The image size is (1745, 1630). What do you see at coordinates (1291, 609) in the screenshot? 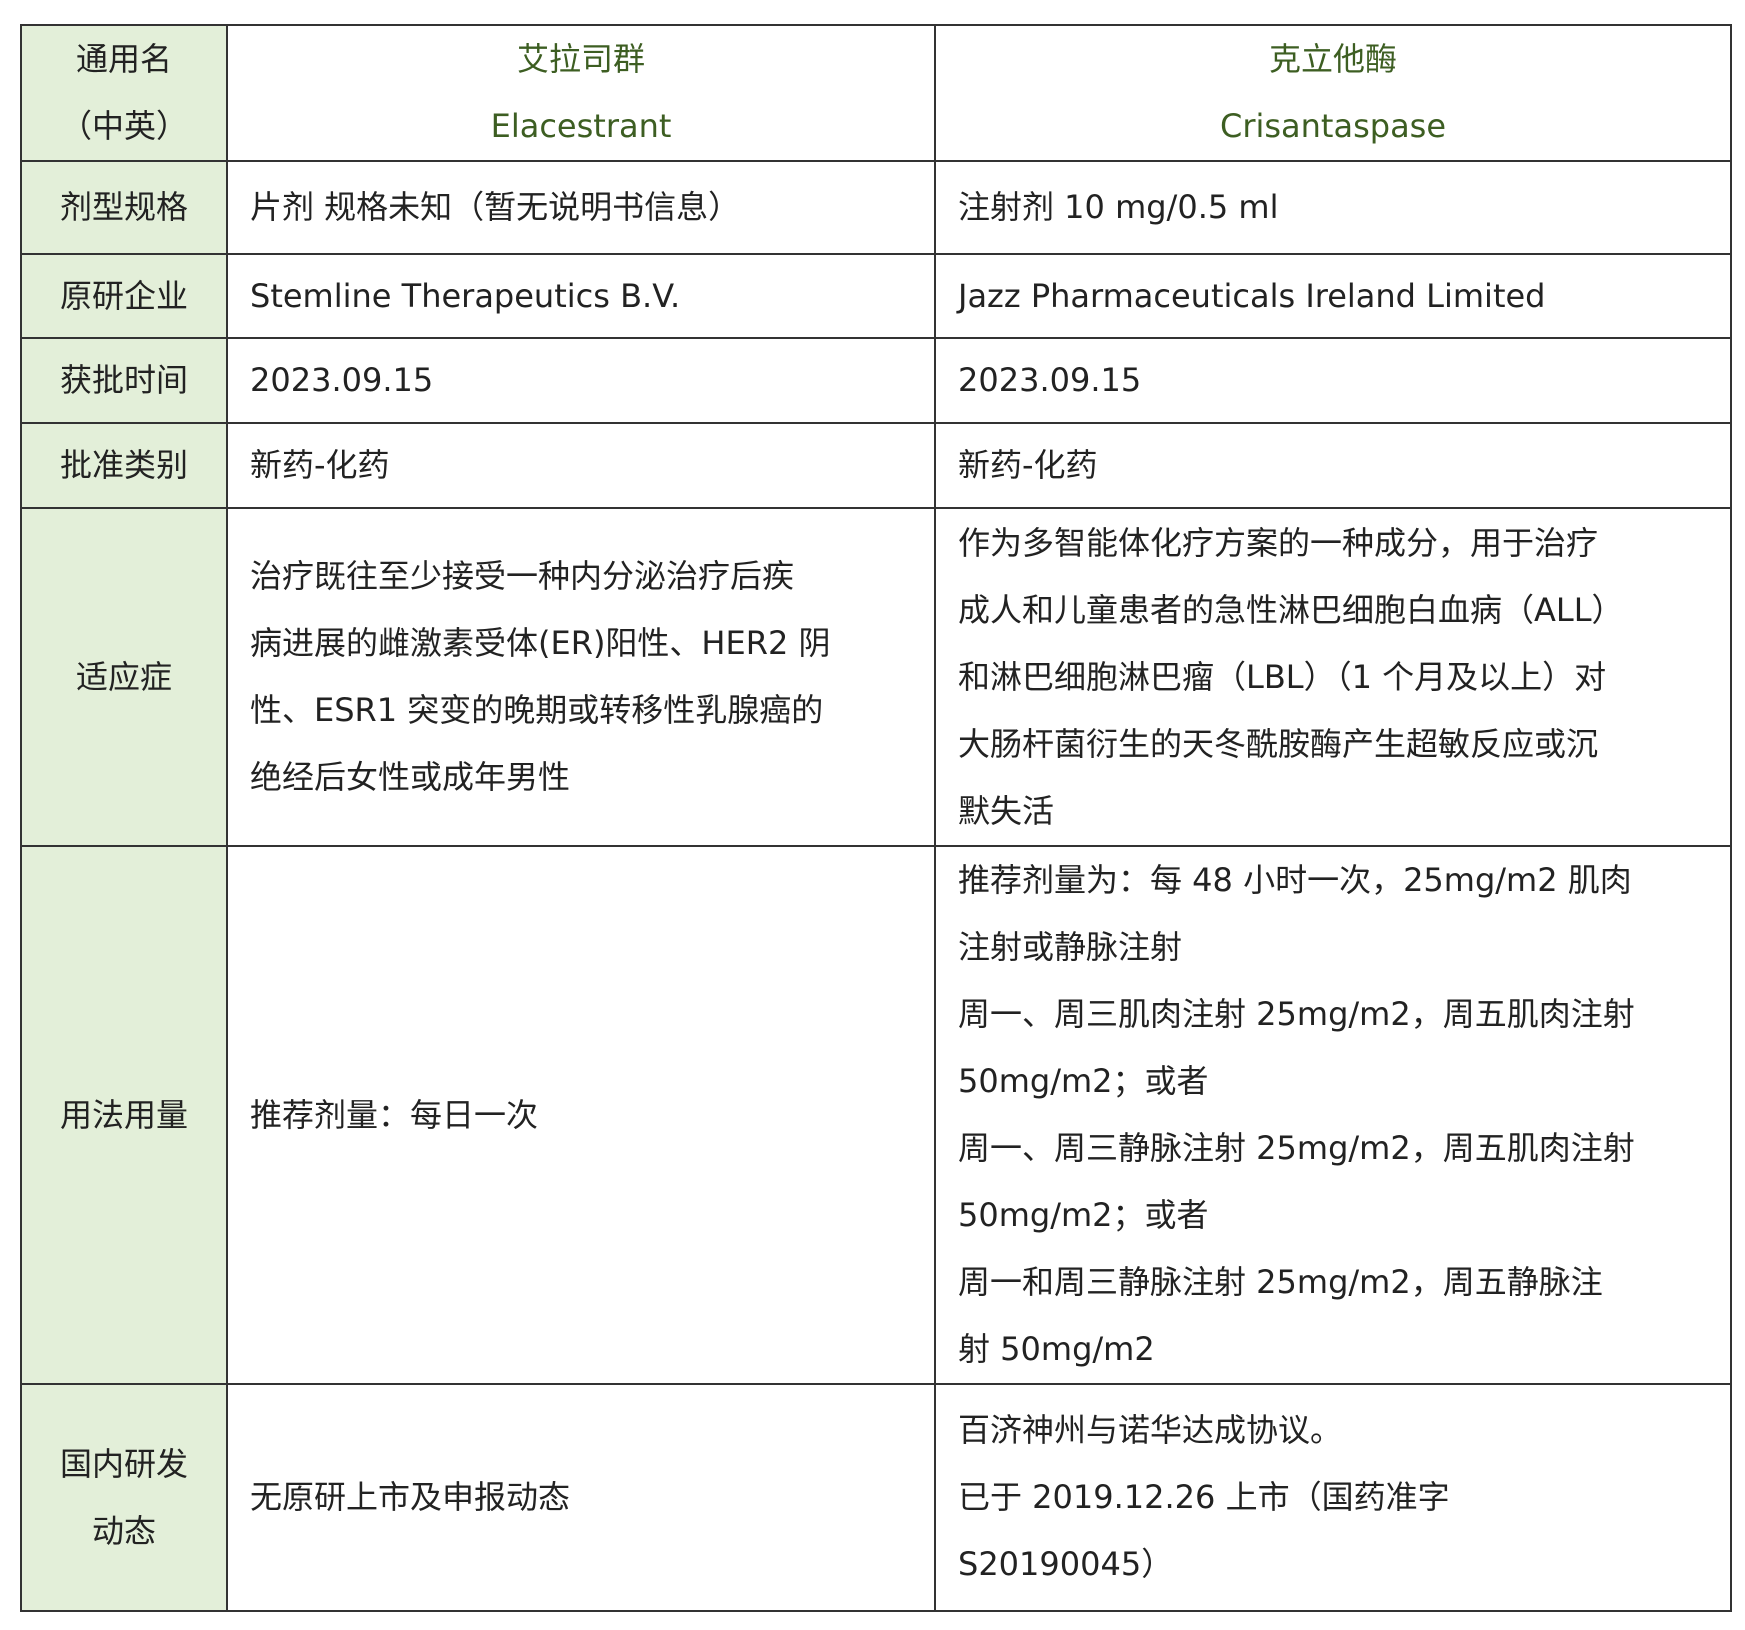
I see `cell-text-line: 成人和儿童患者的急性淋巴细胞白血病（ALL）` at bounding box center [1291, 609].